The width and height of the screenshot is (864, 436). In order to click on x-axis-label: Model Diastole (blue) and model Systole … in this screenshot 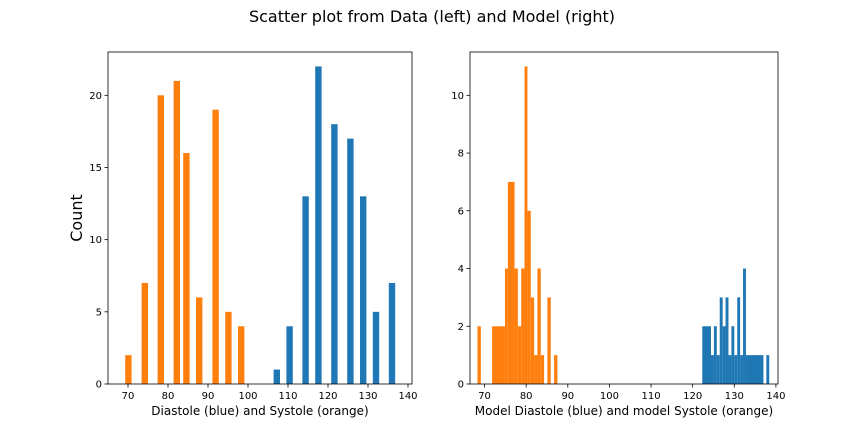, I will do `click(624, 411)`.